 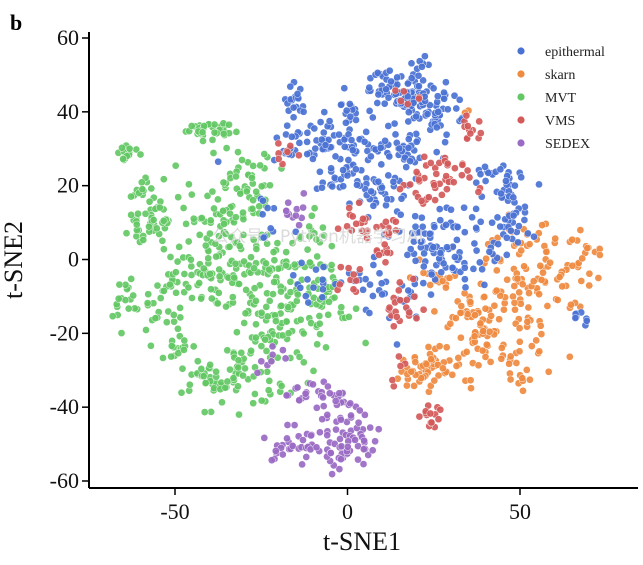 What do you see at coordinates (521, 51) in the screenshot?
I see `legend-marker-epithermal` at bounding box center [521, 51].